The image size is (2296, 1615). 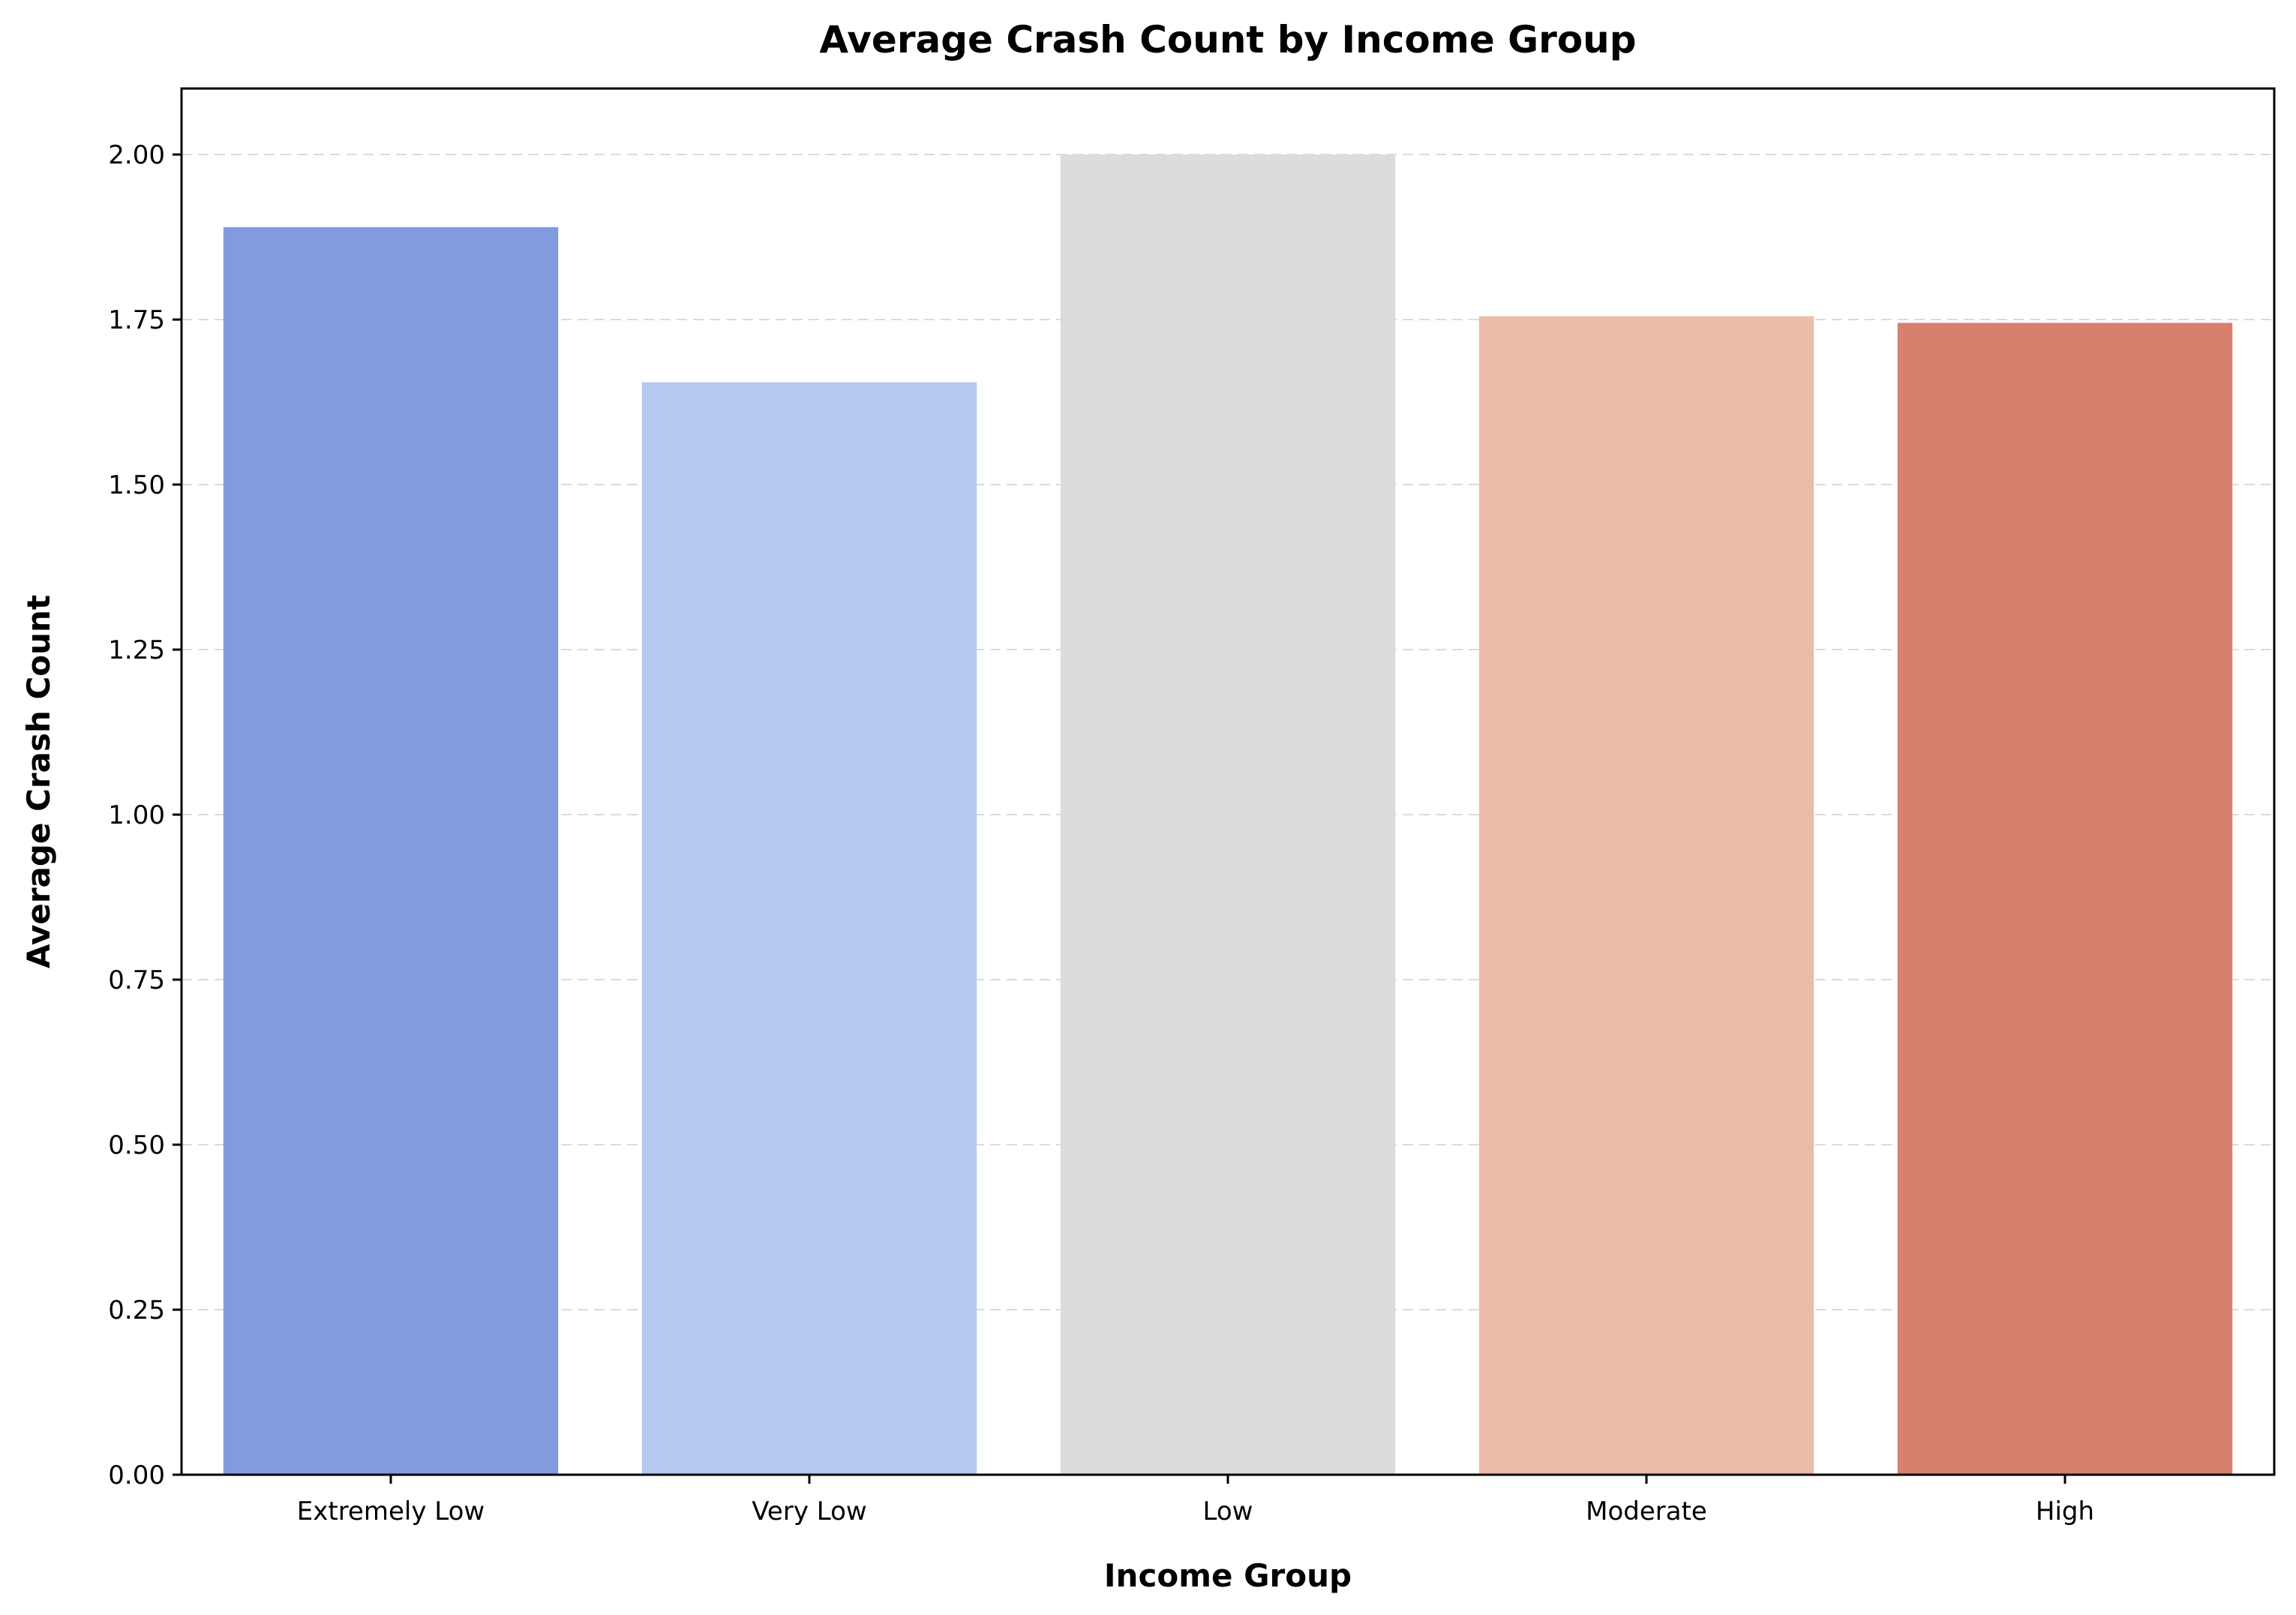 What do you see at coordinates (1227, 40) in the screenshot?
I see `chart-title: Average Crash Count by Income Group` at bounding box center [1227, 40].